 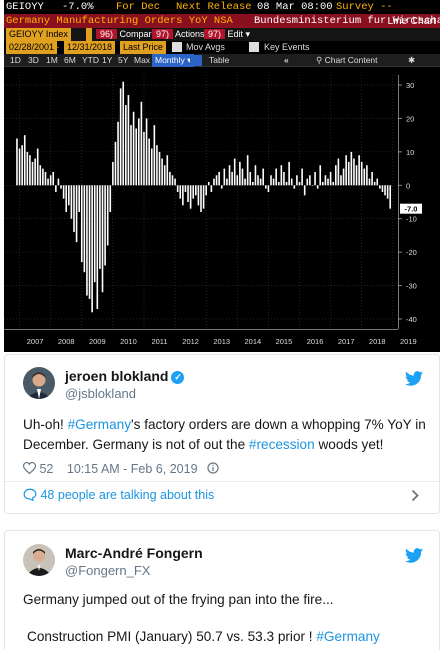 I want to click on period-5y: 5Y, so click(x=123, y=60).